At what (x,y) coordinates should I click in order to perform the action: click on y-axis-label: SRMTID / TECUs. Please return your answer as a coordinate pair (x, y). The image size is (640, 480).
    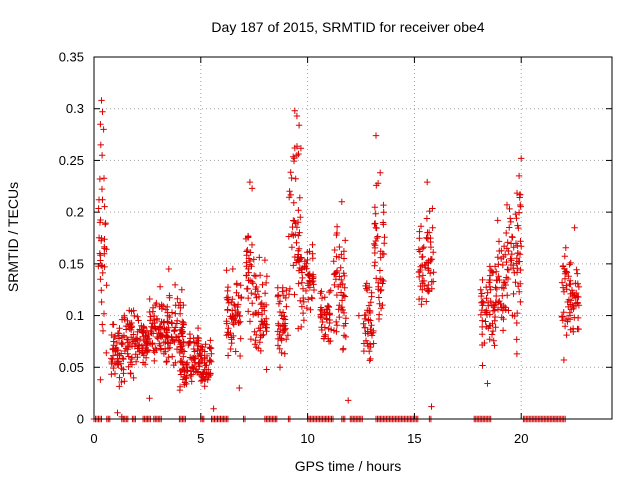
    Looking at the image, I should click on (13, 237).